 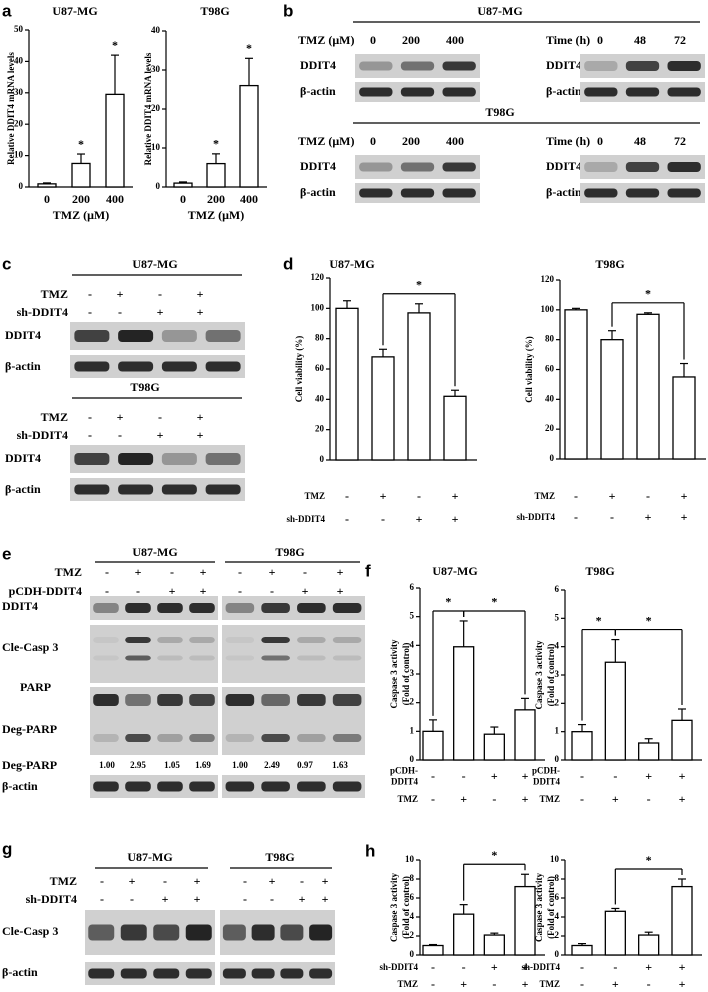 I want to click on row-label: Deg-PARP, so click(x=29, y=765).